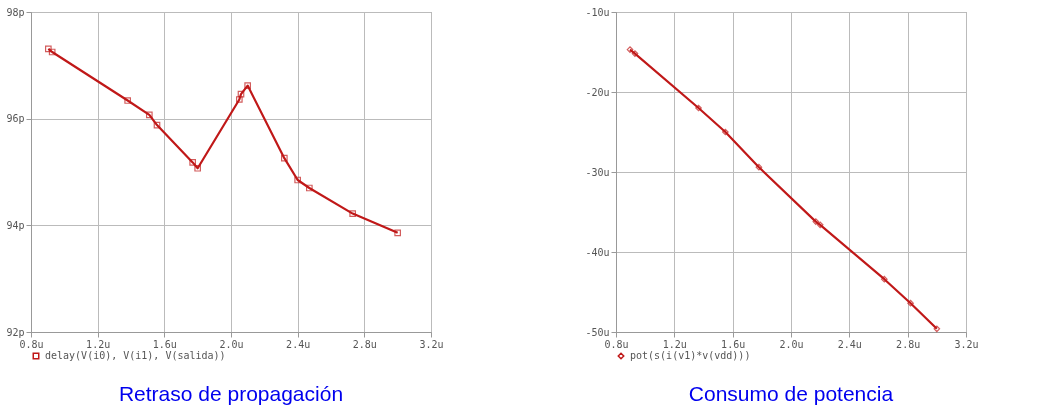 The image size is (1042, 405). What do you see at coordinates (597, 332) in the screenshot?
I see `y-tick-label: -50u` at bounding box center [597, 332].